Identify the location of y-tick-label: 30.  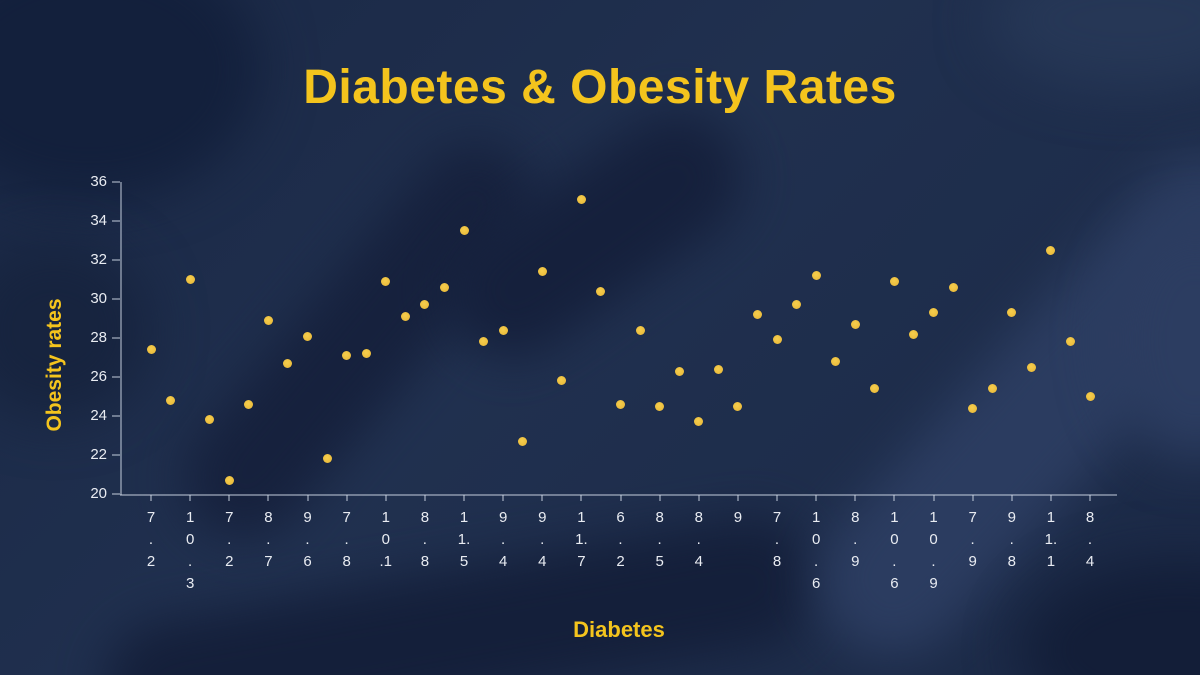
(98, 298).